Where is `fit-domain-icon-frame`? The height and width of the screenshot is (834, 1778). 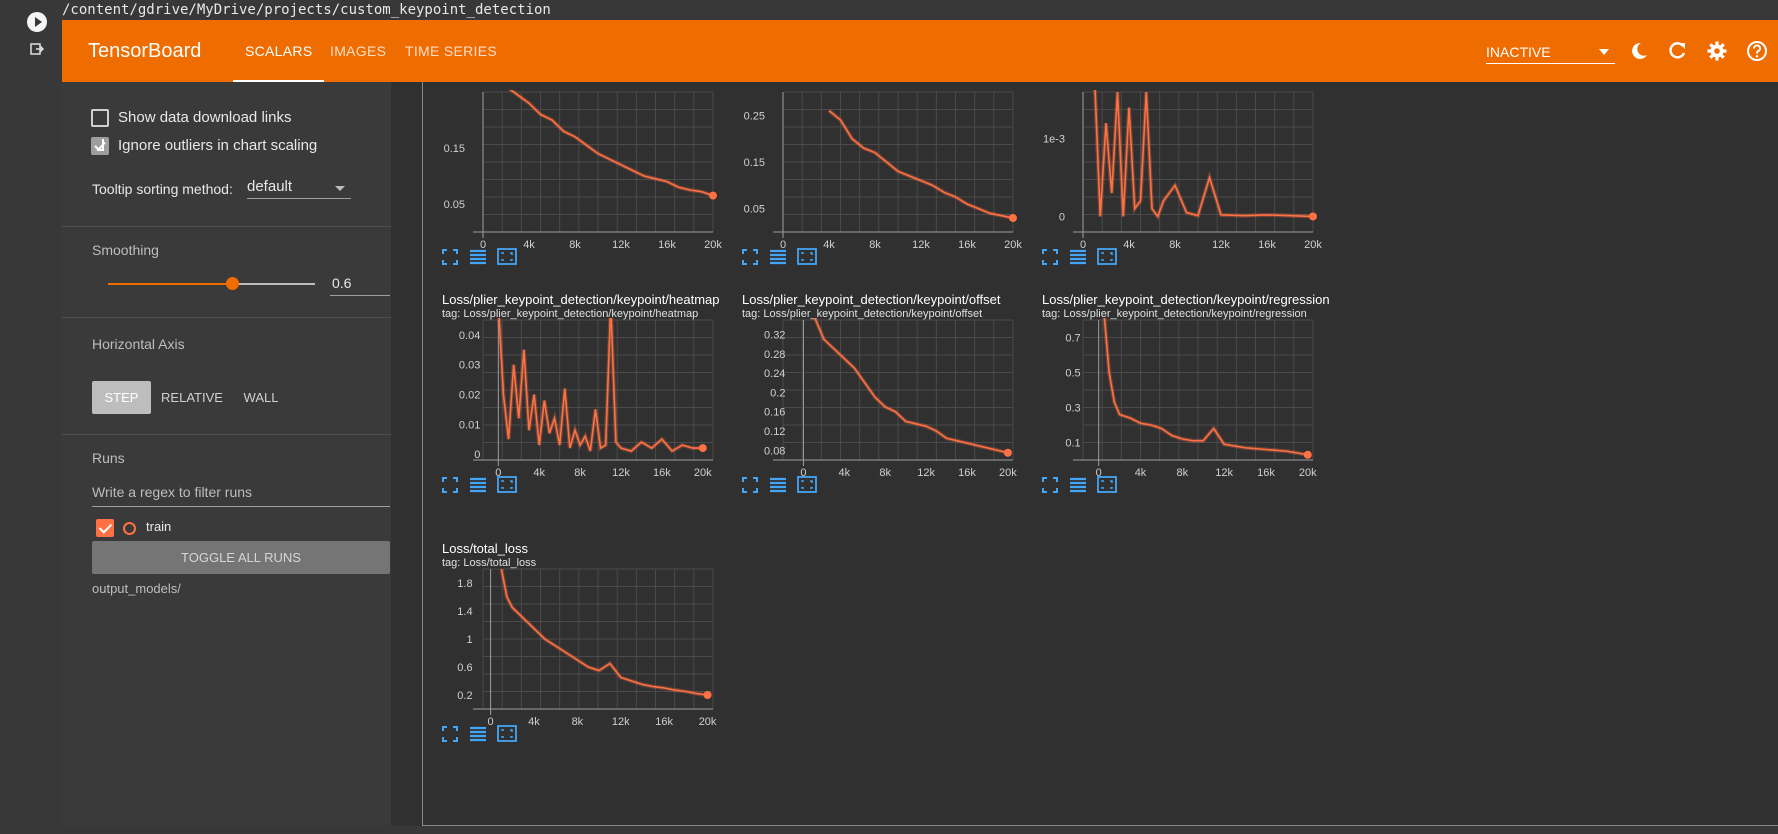
fit-domain-icon-frame is located at coordinates (507, 256).